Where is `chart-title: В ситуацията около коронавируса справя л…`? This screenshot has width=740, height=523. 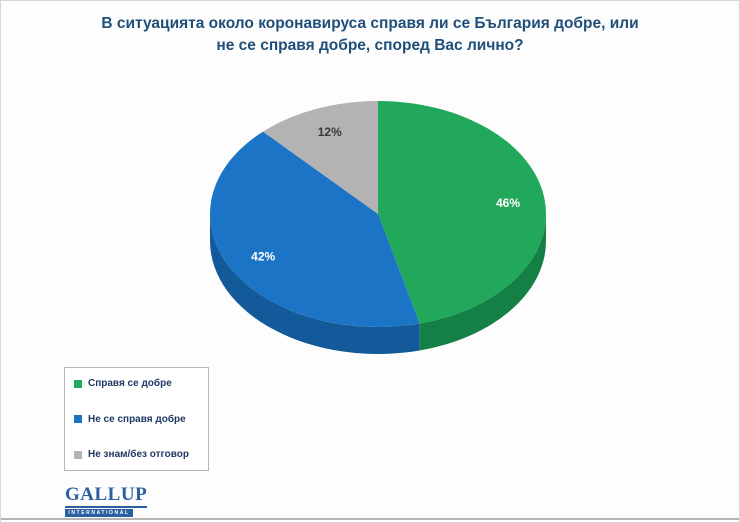 chart-title: В ситуацията около коронавируса справя л… is located at coordinates (370, 35).